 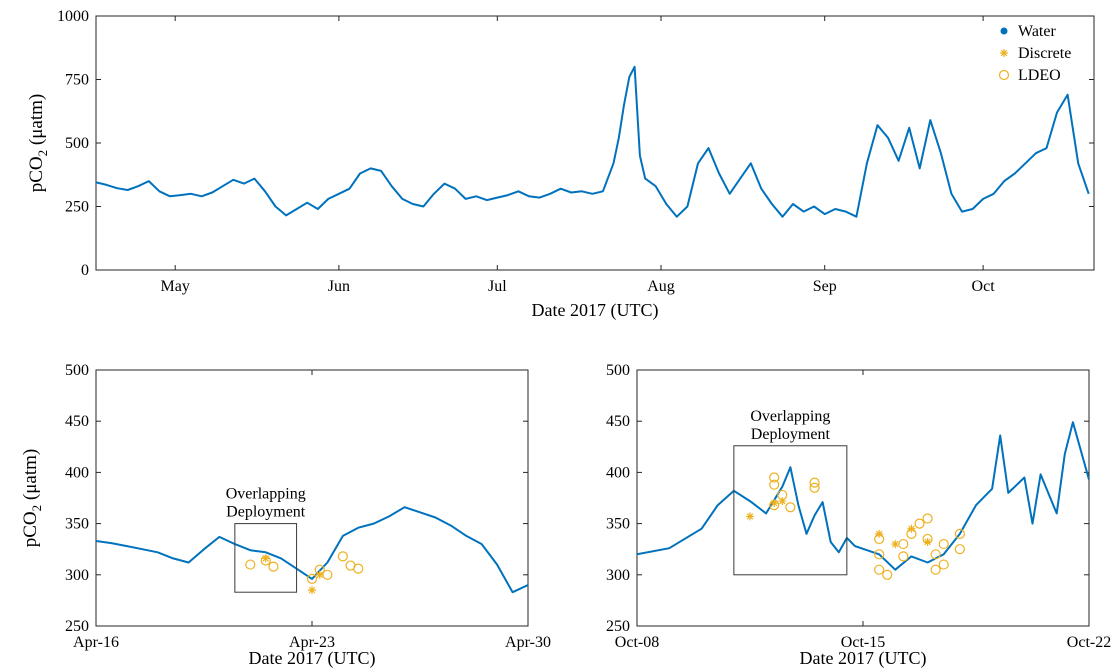 I want to click on x-tick-label: Apr-23, so click(x=312, y=642).